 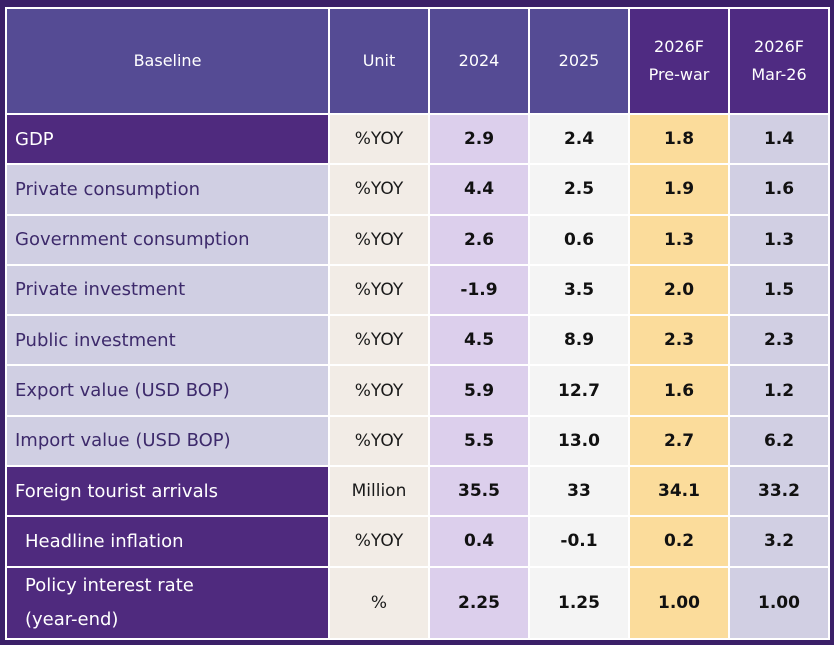 What do you see at coordinates (579, 440) in the screenshot?
I see `value-2025: 13.0` at bounding box center [579, 440].